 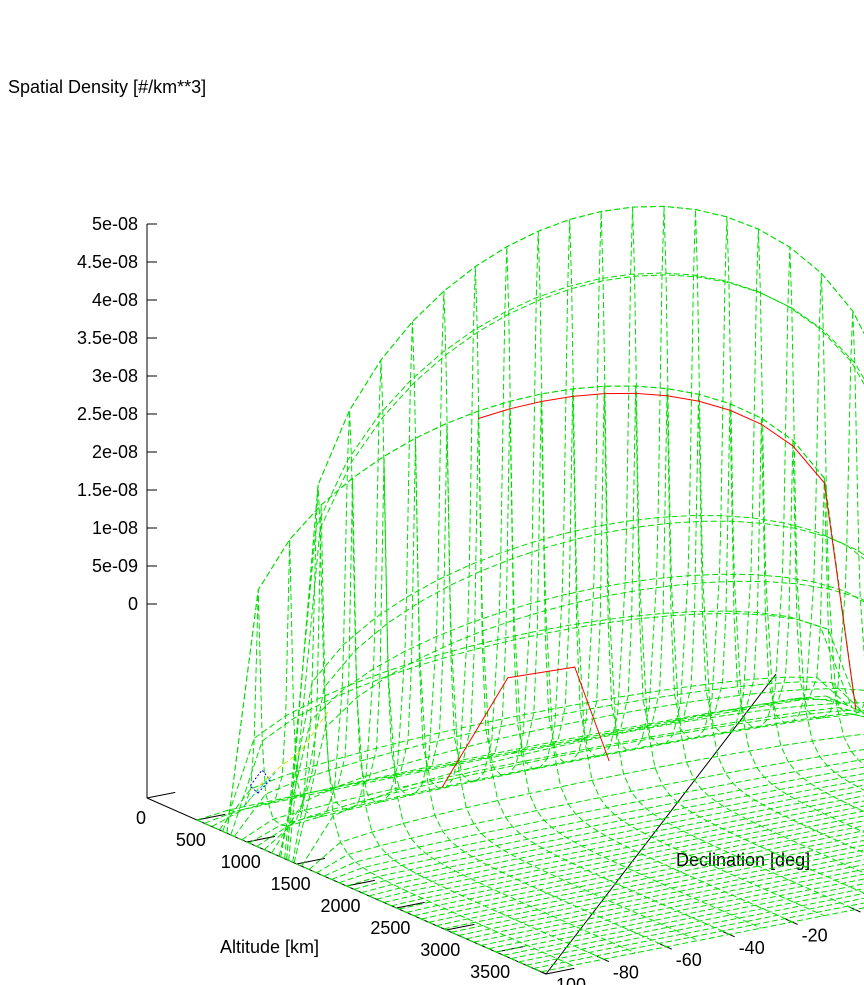 I want to click on y-tick-label: -40, so click(x=752, y=948).